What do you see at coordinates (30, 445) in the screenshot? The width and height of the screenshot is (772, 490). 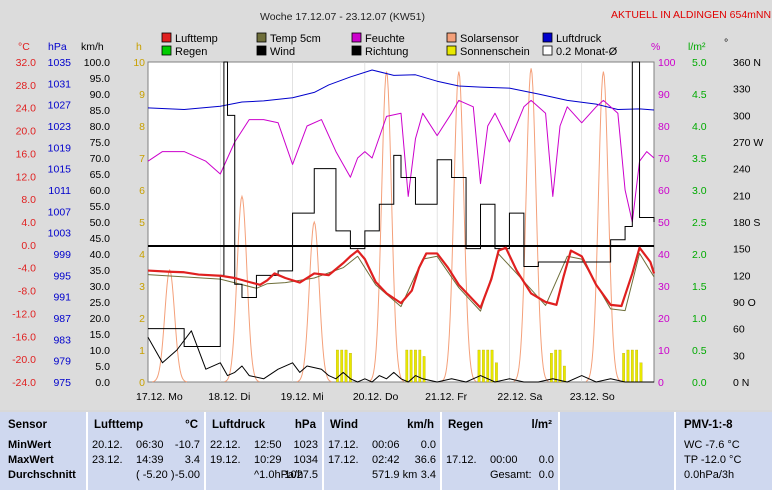 I see `stats-label-min: MinWert` at bounding box center [30, 445].